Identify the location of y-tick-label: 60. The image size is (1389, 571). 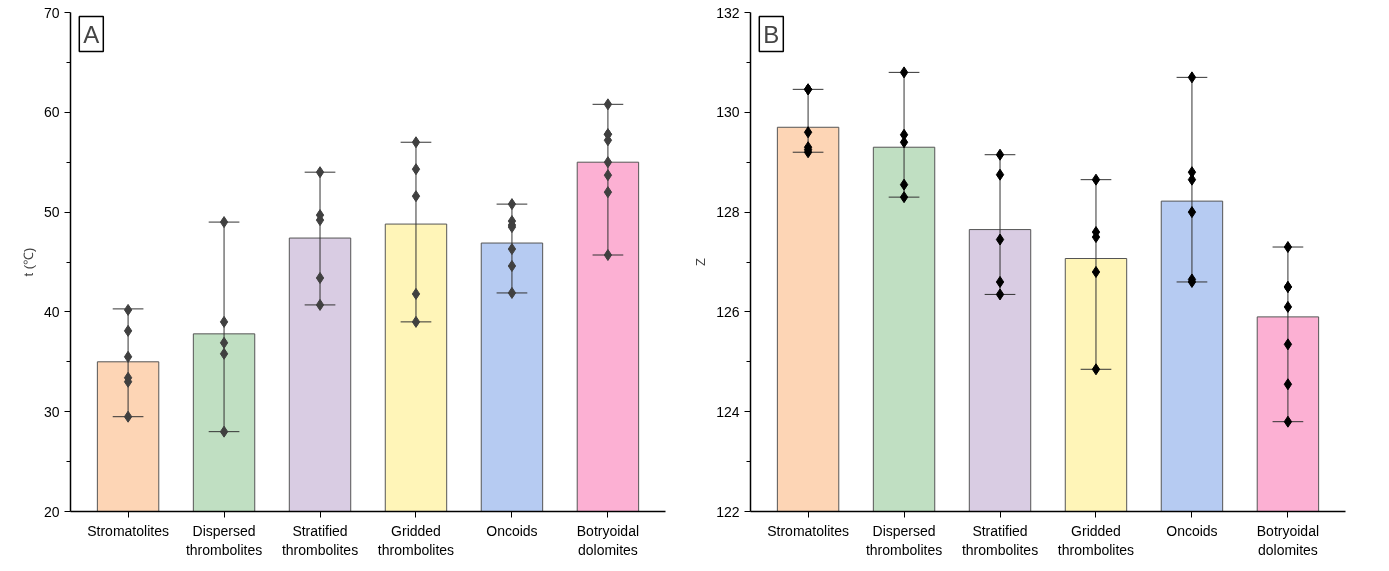
(51, 112).